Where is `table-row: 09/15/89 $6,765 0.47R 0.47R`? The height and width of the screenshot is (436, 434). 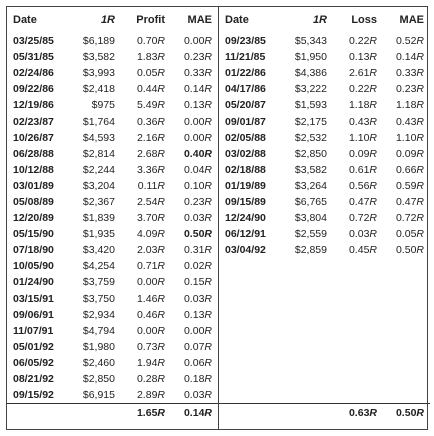
table-row: 09/15/89 $6,765 0.47R 0.47R is located at coordinates (324, 202).